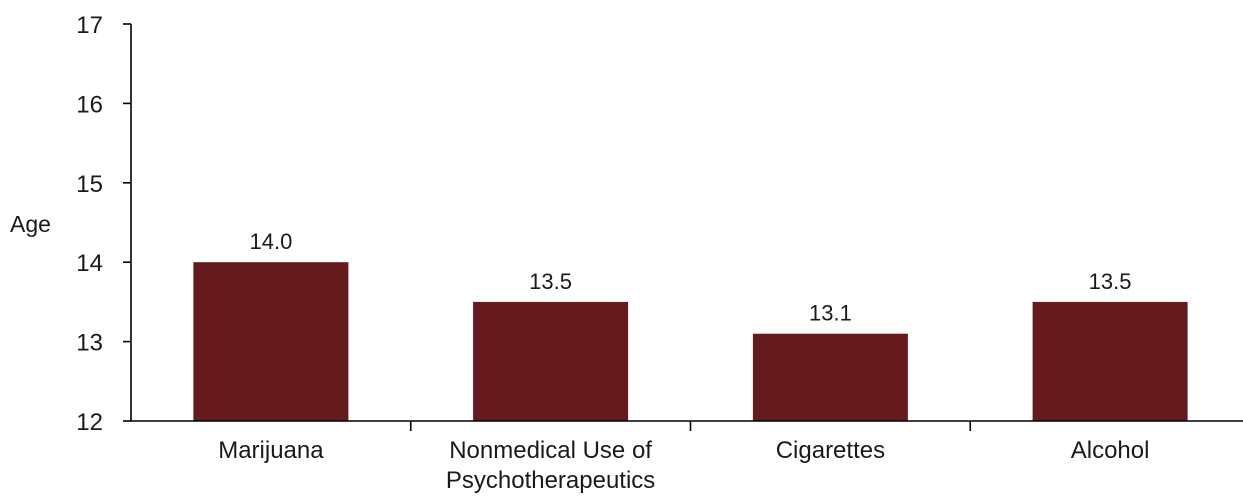 This screenshot has width=1243, height=497. Describe the element at coordinates (550, 281) in the screenshot. I see `data-label-1: 13.5` at that location.